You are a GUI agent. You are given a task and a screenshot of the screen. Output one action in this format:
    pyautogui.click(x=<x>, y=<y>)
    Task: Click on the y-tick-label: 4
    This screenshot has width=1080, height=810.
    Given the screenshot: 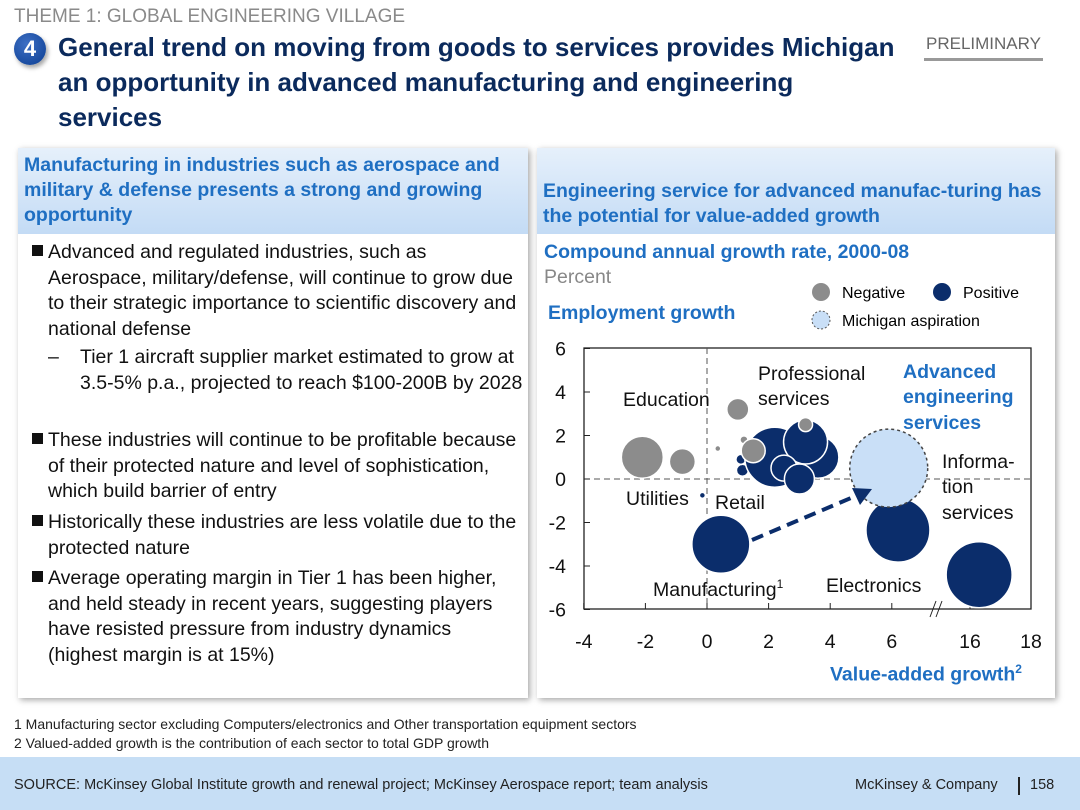 What is the action you would take?
    pyautogui.click(x=560, y=393)
    